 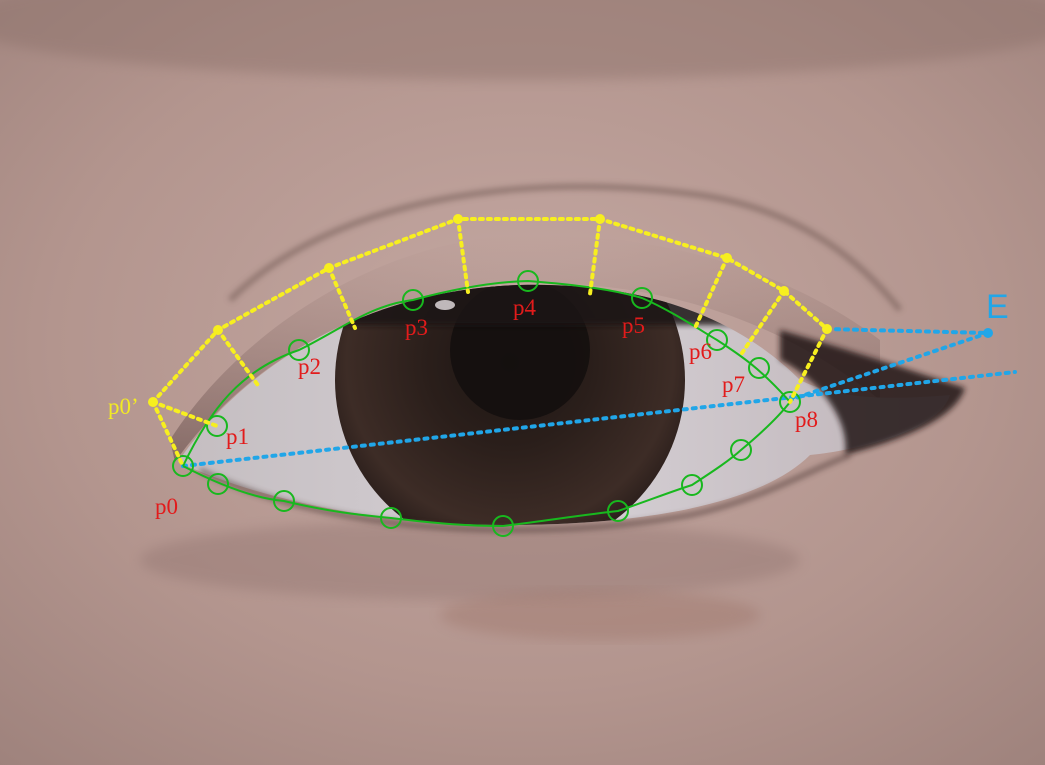 What do you see at coordinates (486, 464) in the screenshot?
I see `eye-contour-lower` at bounding box center [486, 464].